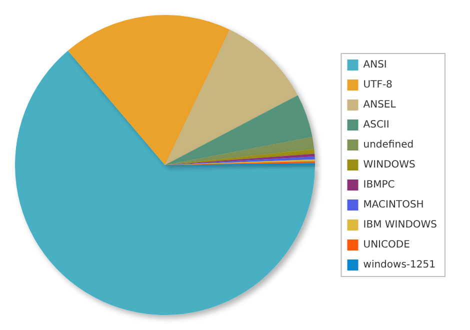 This screenshot has width=470, height=330. Describe the element at coordinates (388, 145) in the screenshot. I see `legend-label: undefined` at that location.